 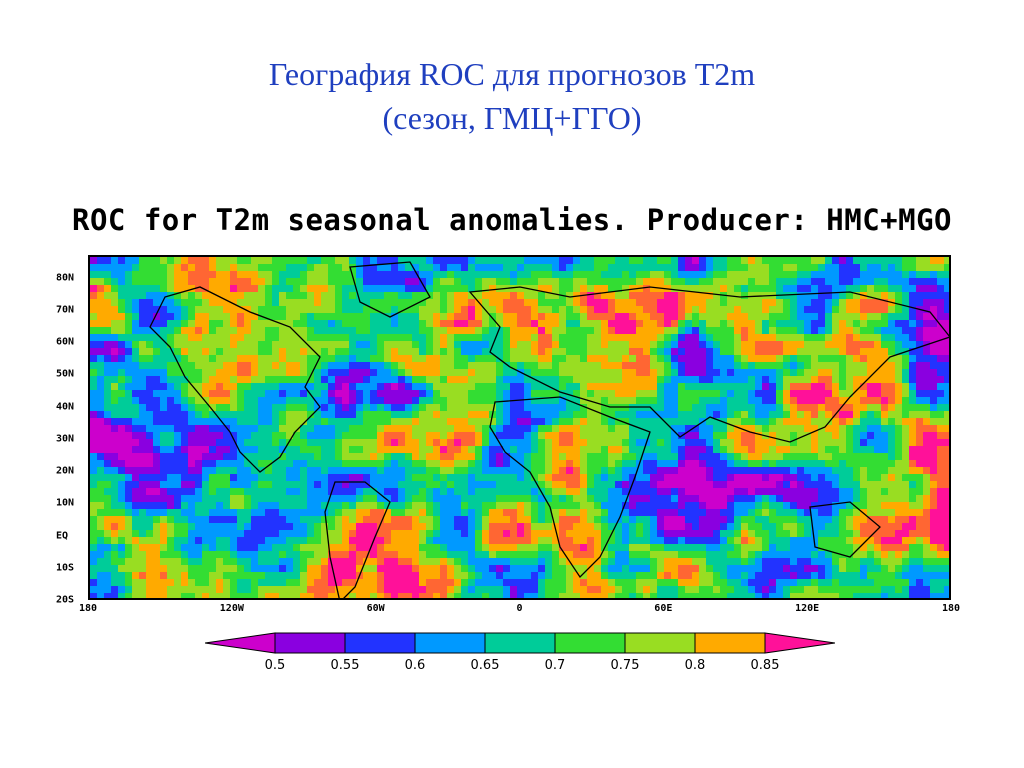 I want to click on lat-tick-label: 60N, so click(x=65, y=342).